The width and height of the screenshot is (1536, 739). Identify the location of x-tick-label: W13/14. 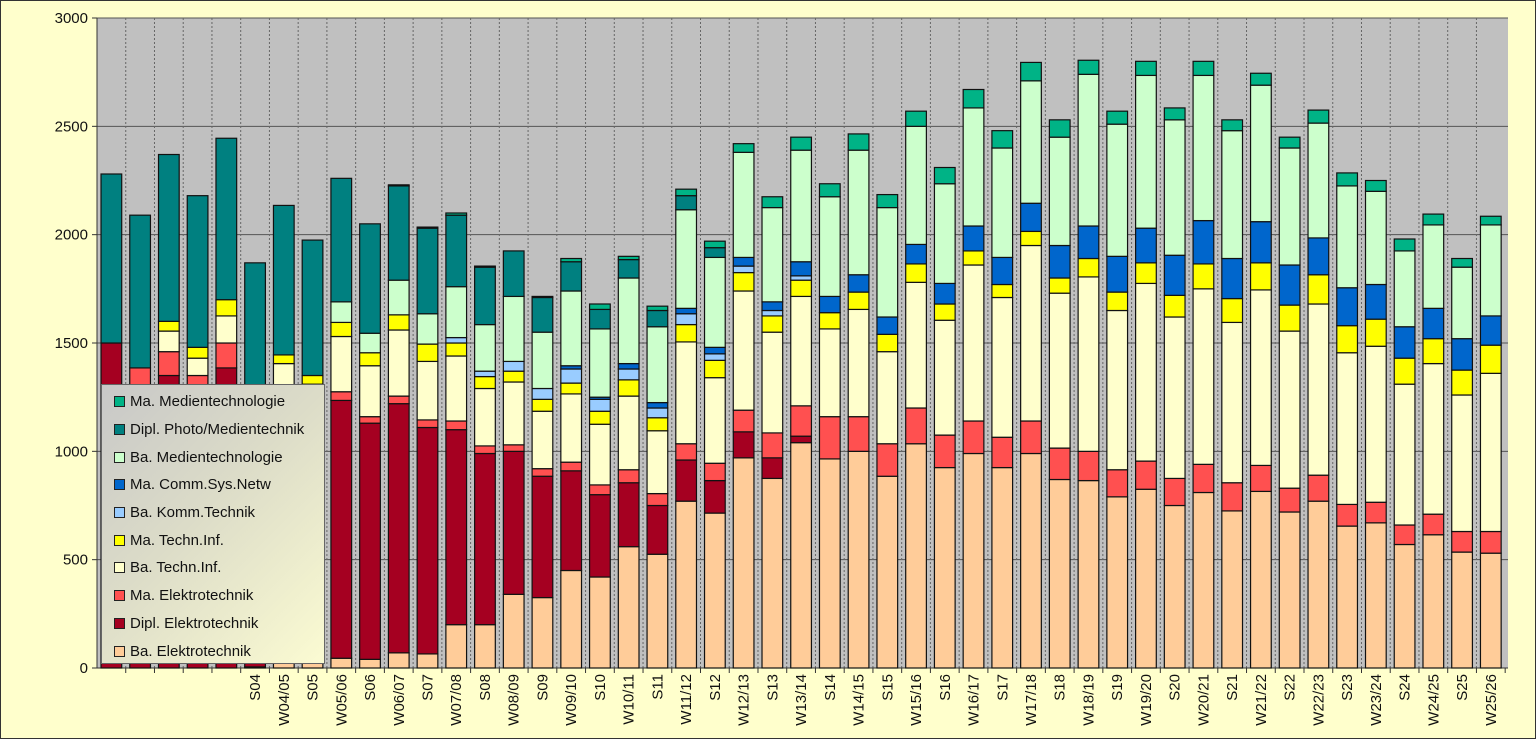
(801, 700).